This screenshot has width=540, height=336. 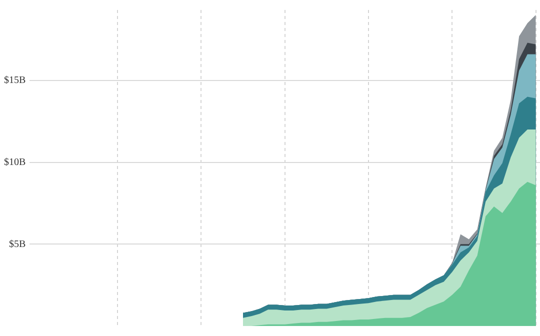 What do you see at coordinates (15, 162) in the screenshot?
I see `y-tick-label: $10B` at bounding box center [15, 162].